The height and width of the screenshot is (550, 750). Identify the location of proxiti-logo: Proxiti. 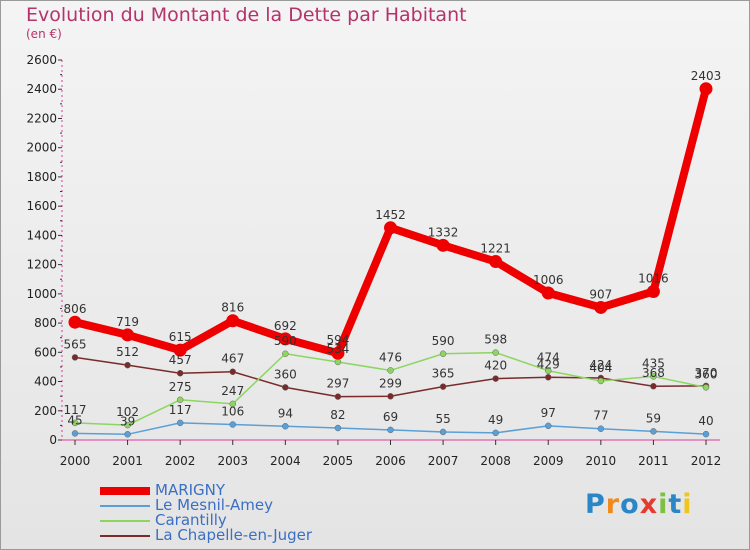
(639, 504).